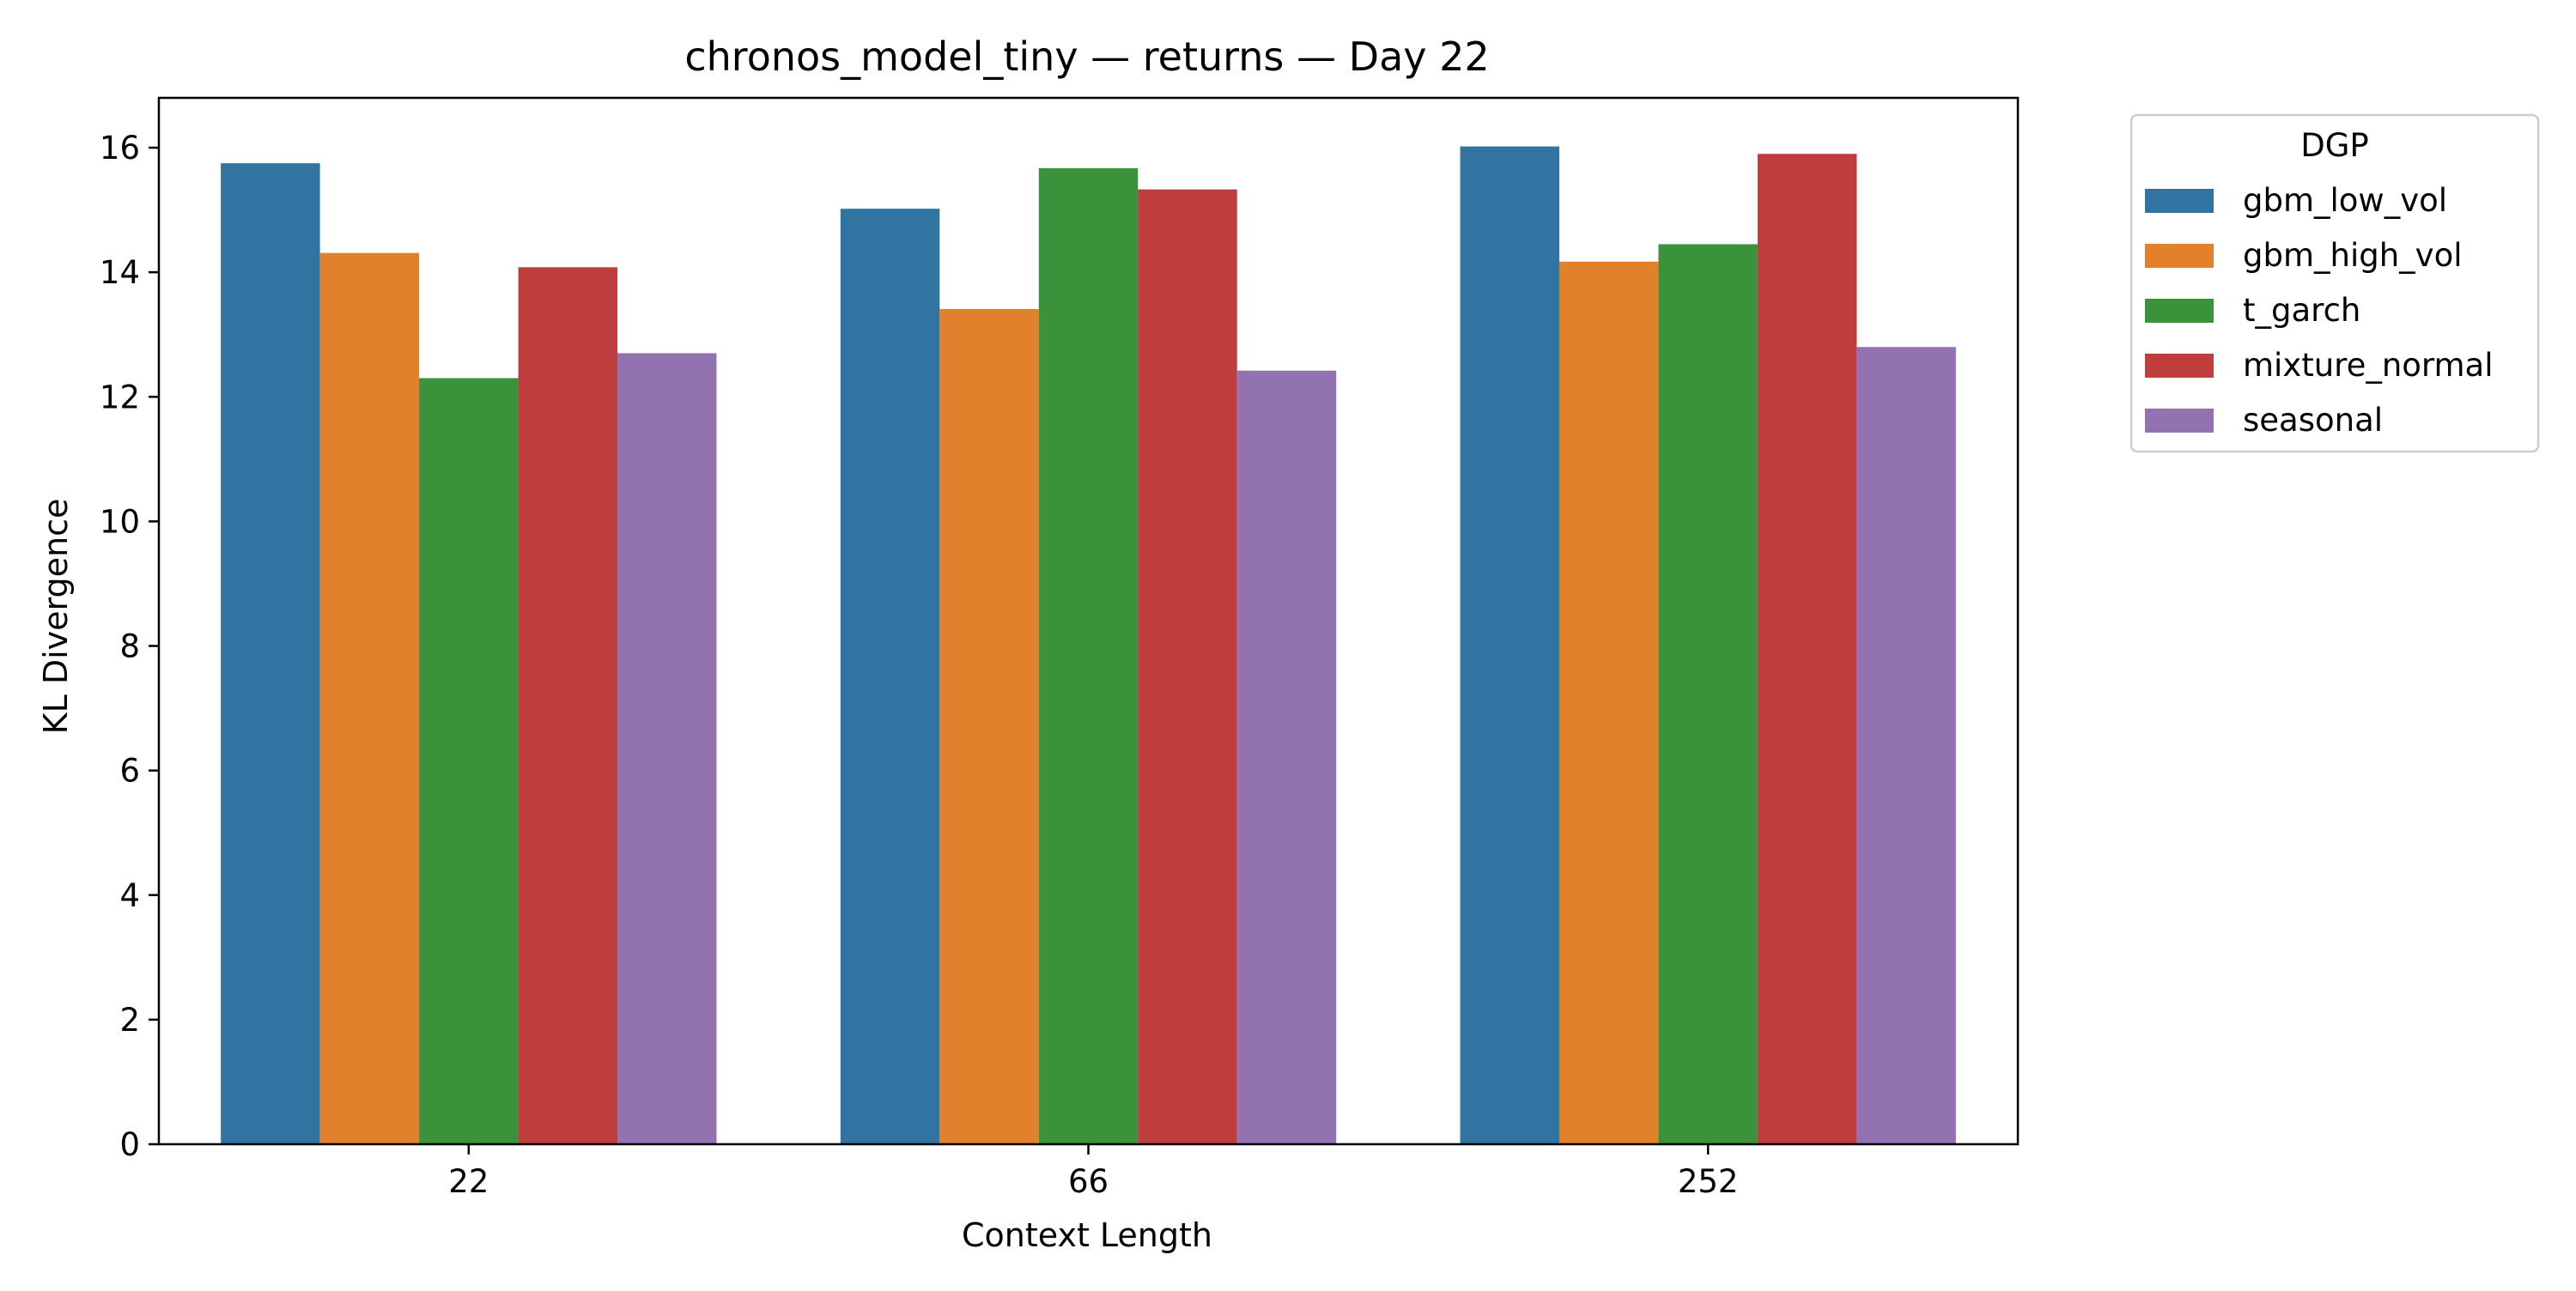 The height and width of the screenshot is (1291, 2576). I want to click on x-axis-label: Context Length, so click(1087, 1235).